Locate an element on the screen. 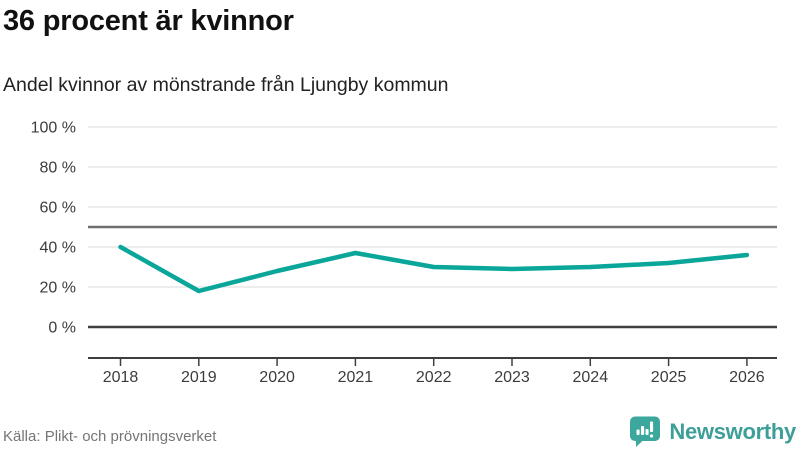 The height and width of the screenshot is (450, 800). y-tick-label: 0 % is located at coordinates (62, 328).